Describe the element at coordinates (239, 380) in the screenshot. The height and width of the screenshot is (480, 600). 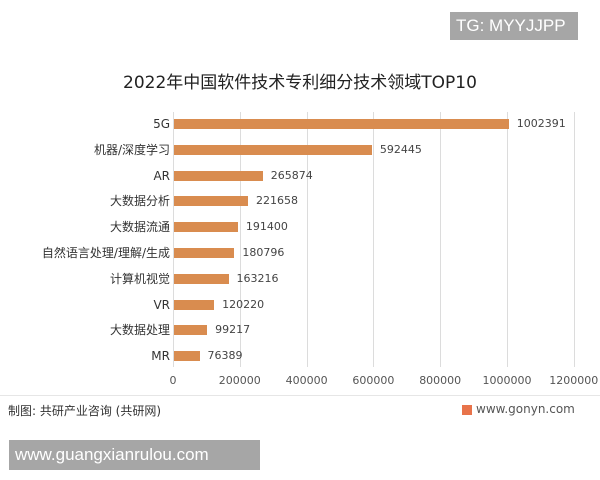
I see `x-tick-label: 200000` at that location.